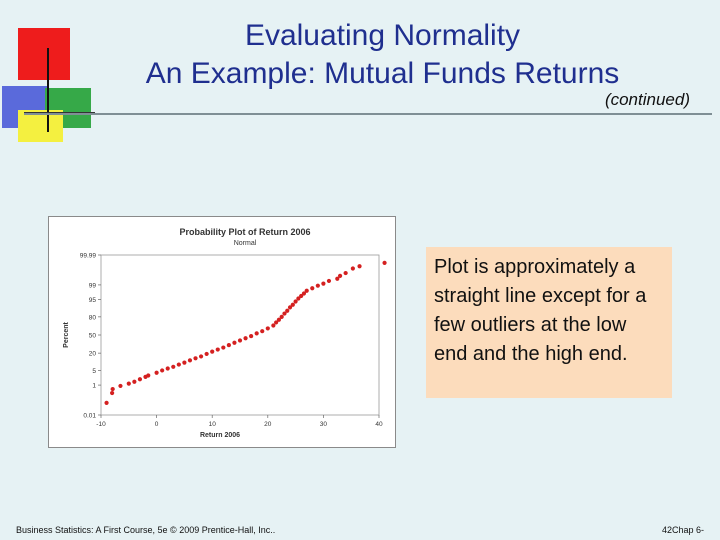  Describe the element at coordinates (44, 54) in the screenshot. I see `logo-red-square` at that location.